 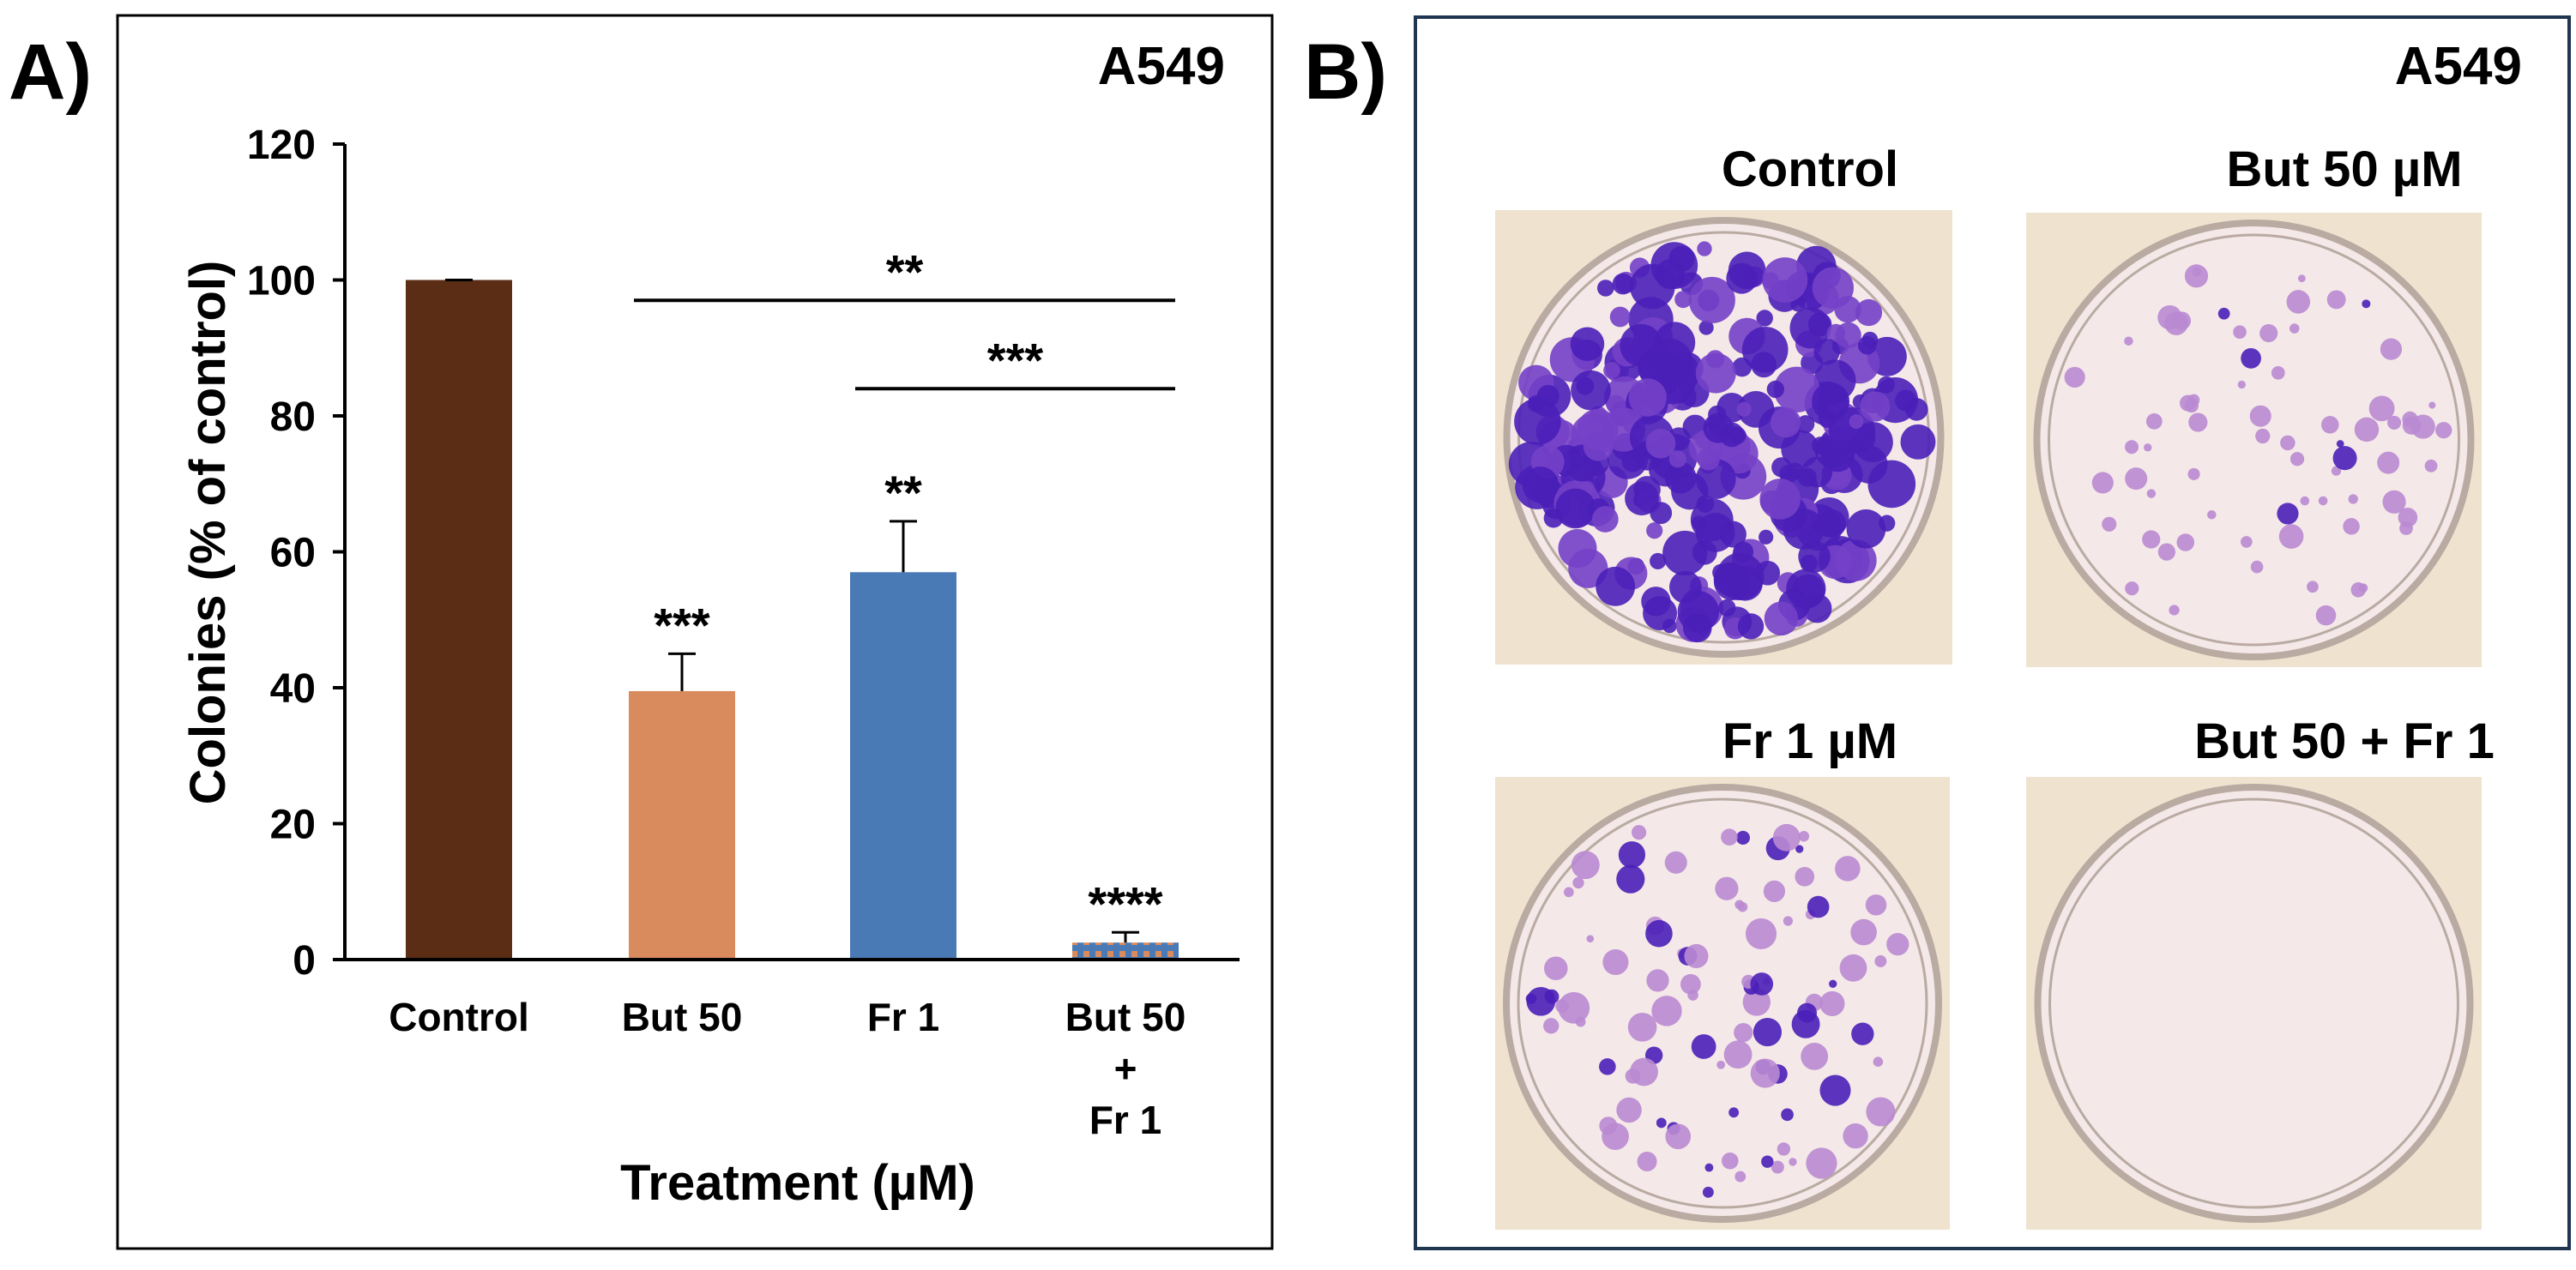 What do you see at coordinates (787, 1068) in the screenshot?
I see `x-axis-tick-labels: Control But 50 Fr 1 But 50 + Fr 1` at bounding box center [787, 1068].